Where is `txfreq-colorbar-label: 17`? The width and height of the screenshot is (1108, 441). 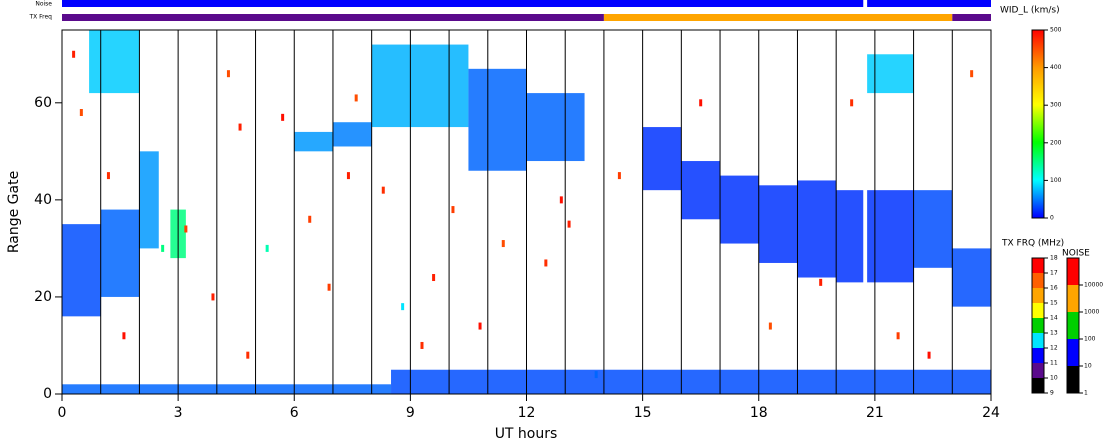
txfreq-colorbar-label: 17 is located at coordinates (1054, 273).